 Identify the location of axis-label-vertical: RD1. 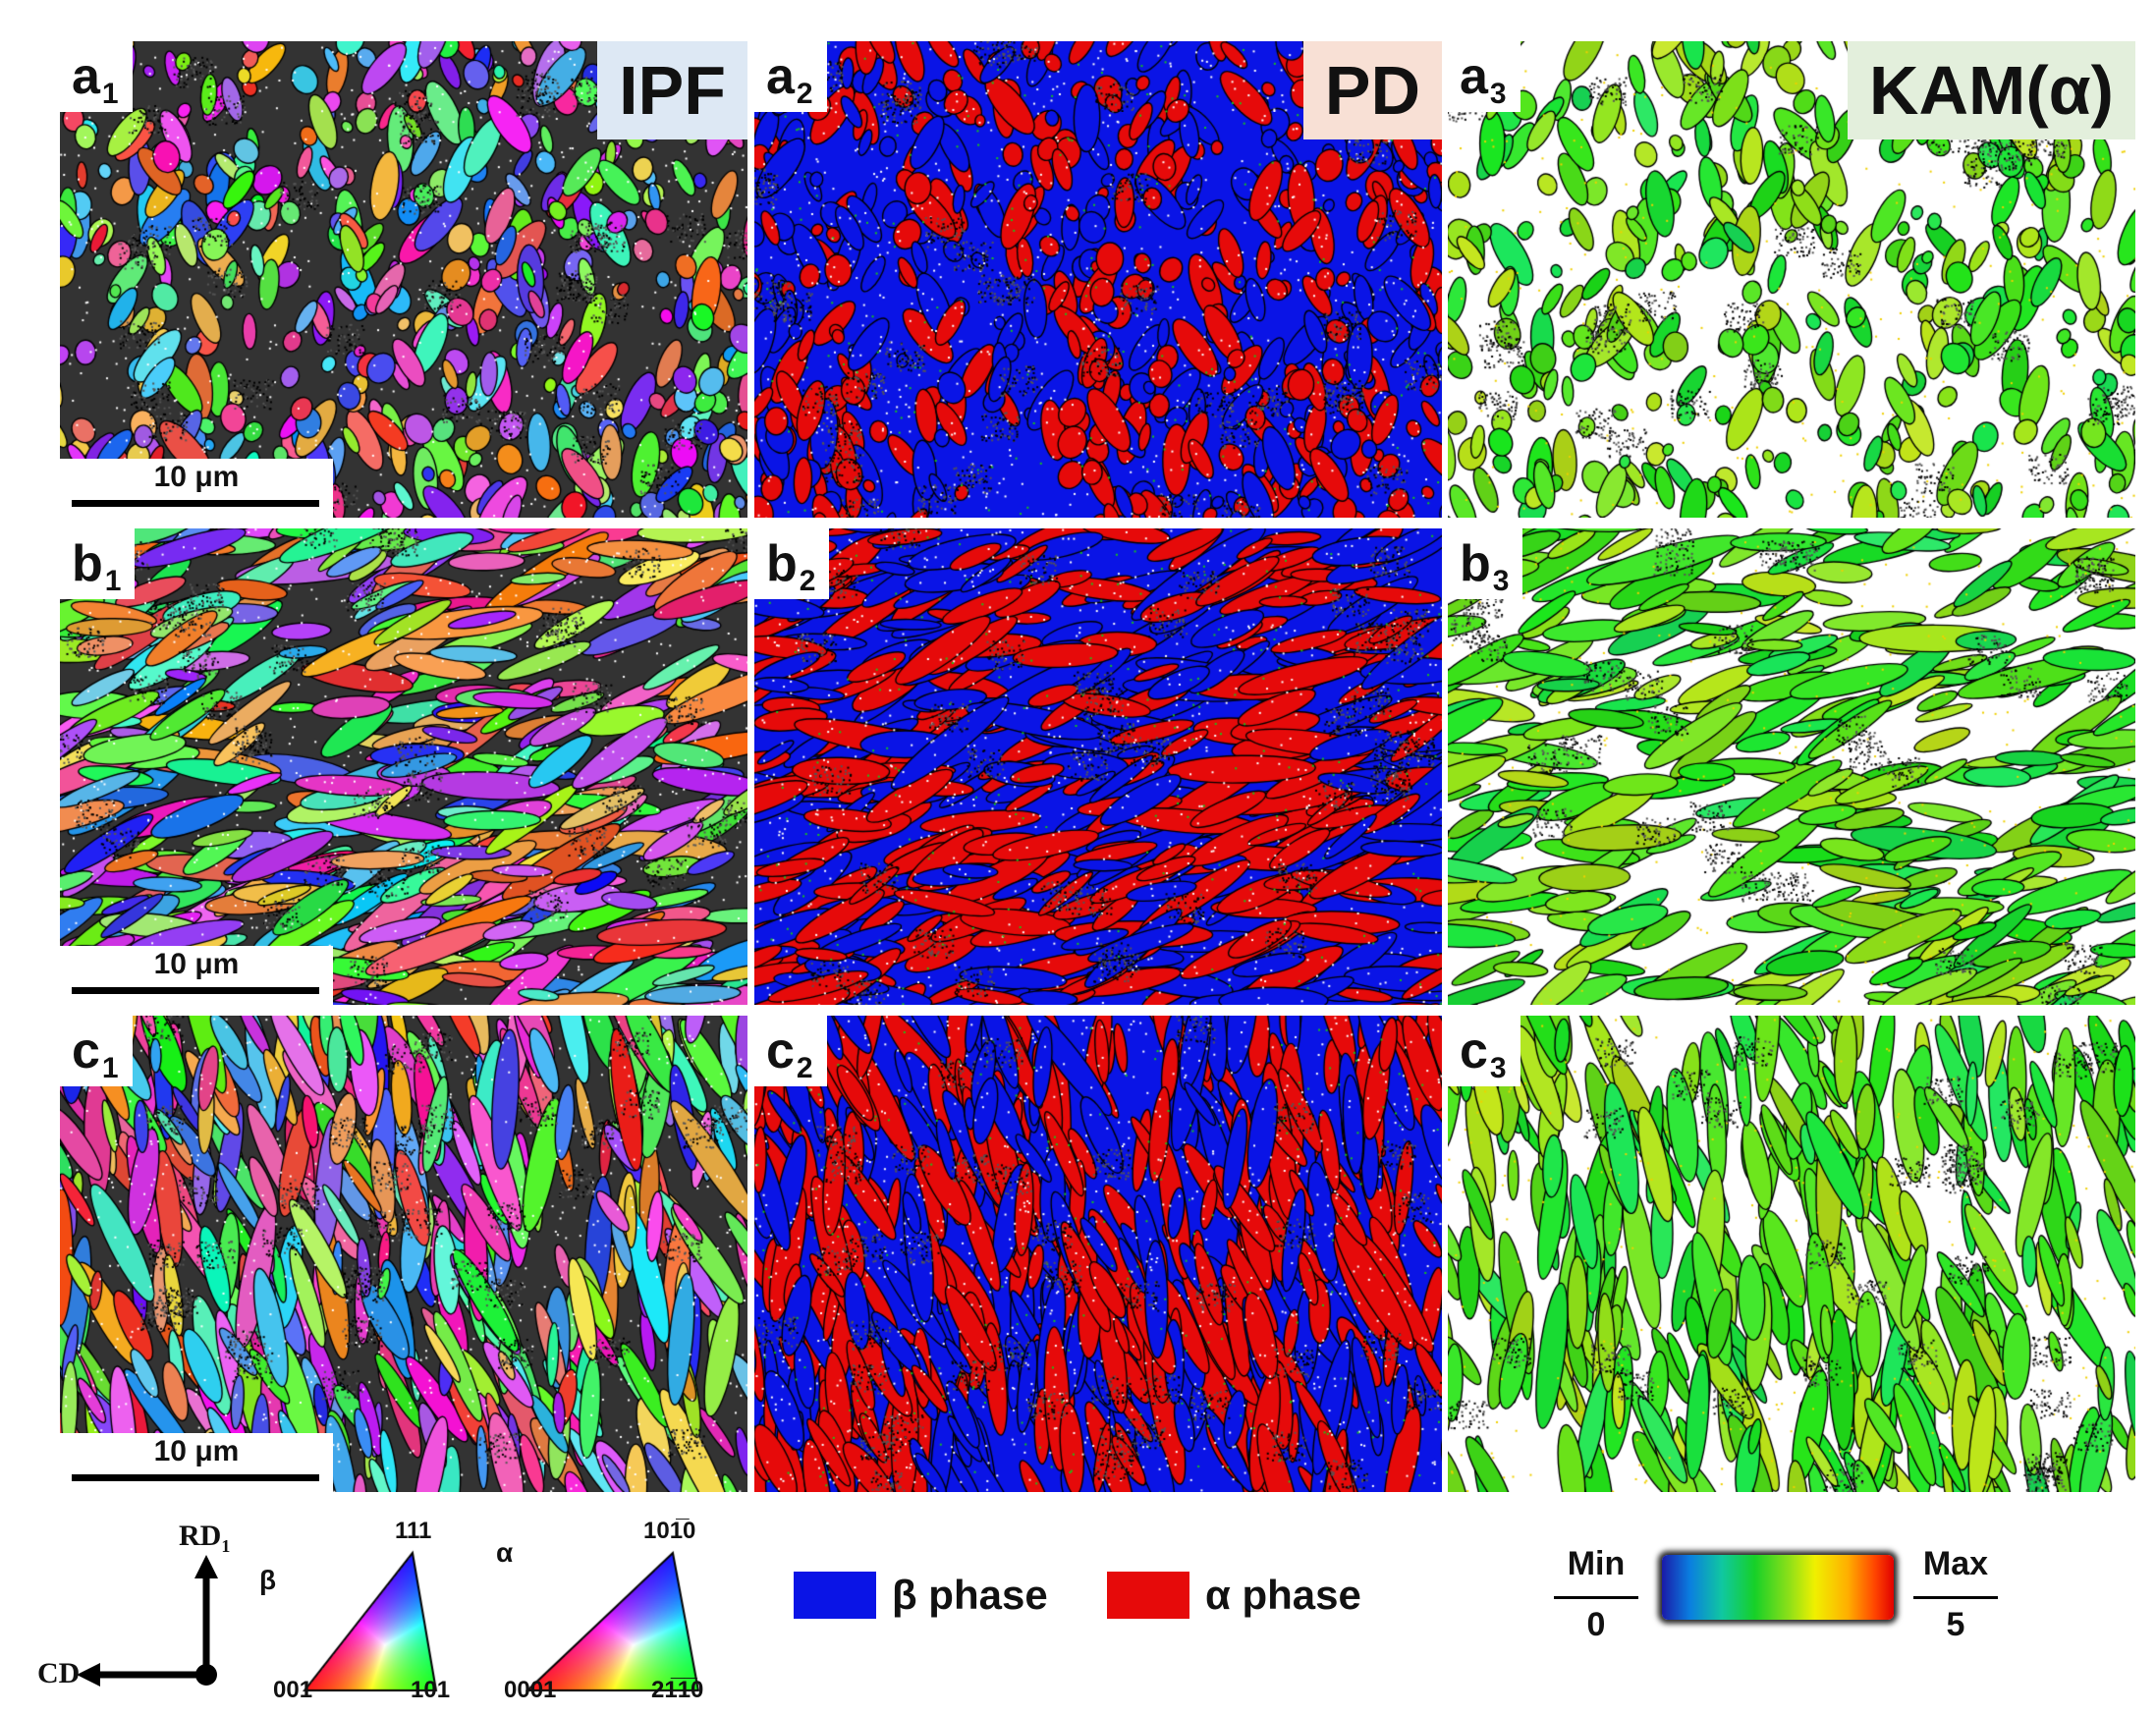
(205, 1538).